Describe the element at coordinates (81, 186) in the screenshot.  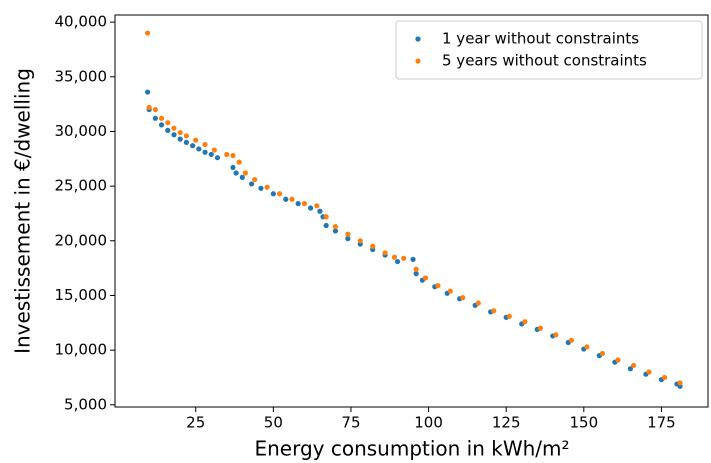
I see `y-tick-label: 25,000` at that location.